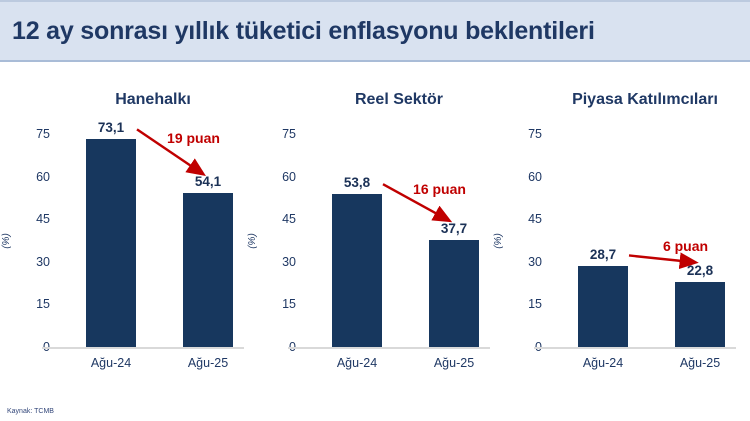  Describe the element at coordinates (153, 99) in the screenshot. I see `chart-title: Hanehalkı` at that location.